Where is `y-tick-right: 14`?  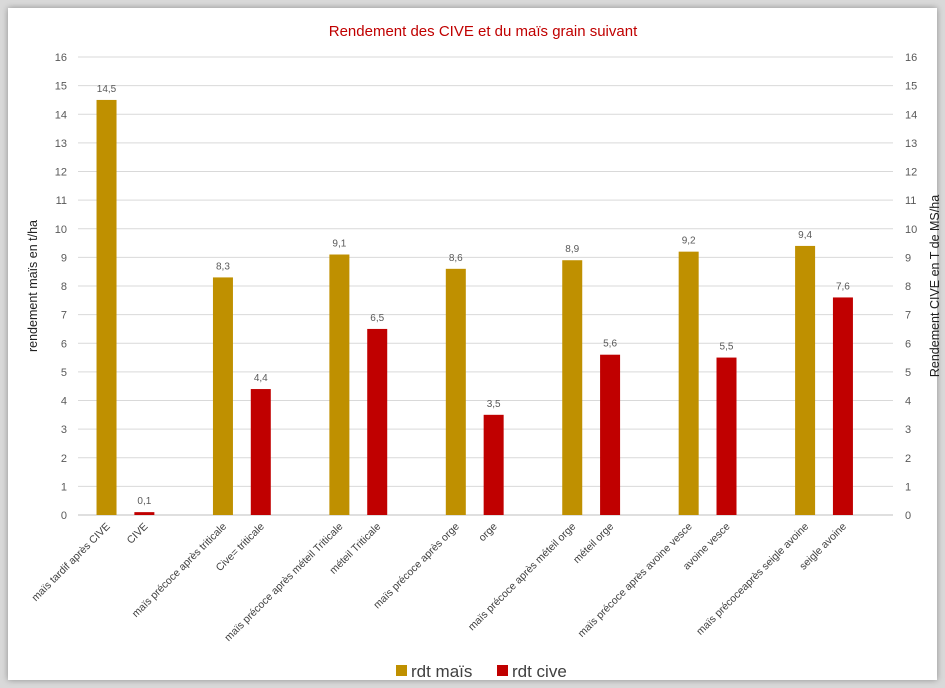 y-tick-right: 14 is located at coordinates (911, 115).